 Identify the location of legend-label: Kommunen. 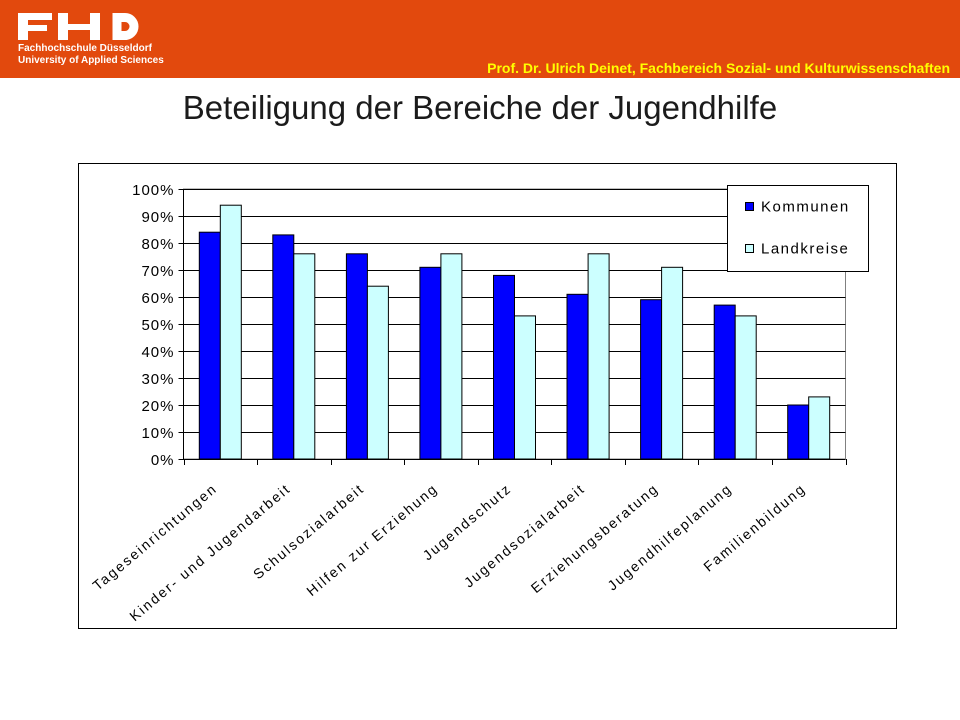
(805, 207).